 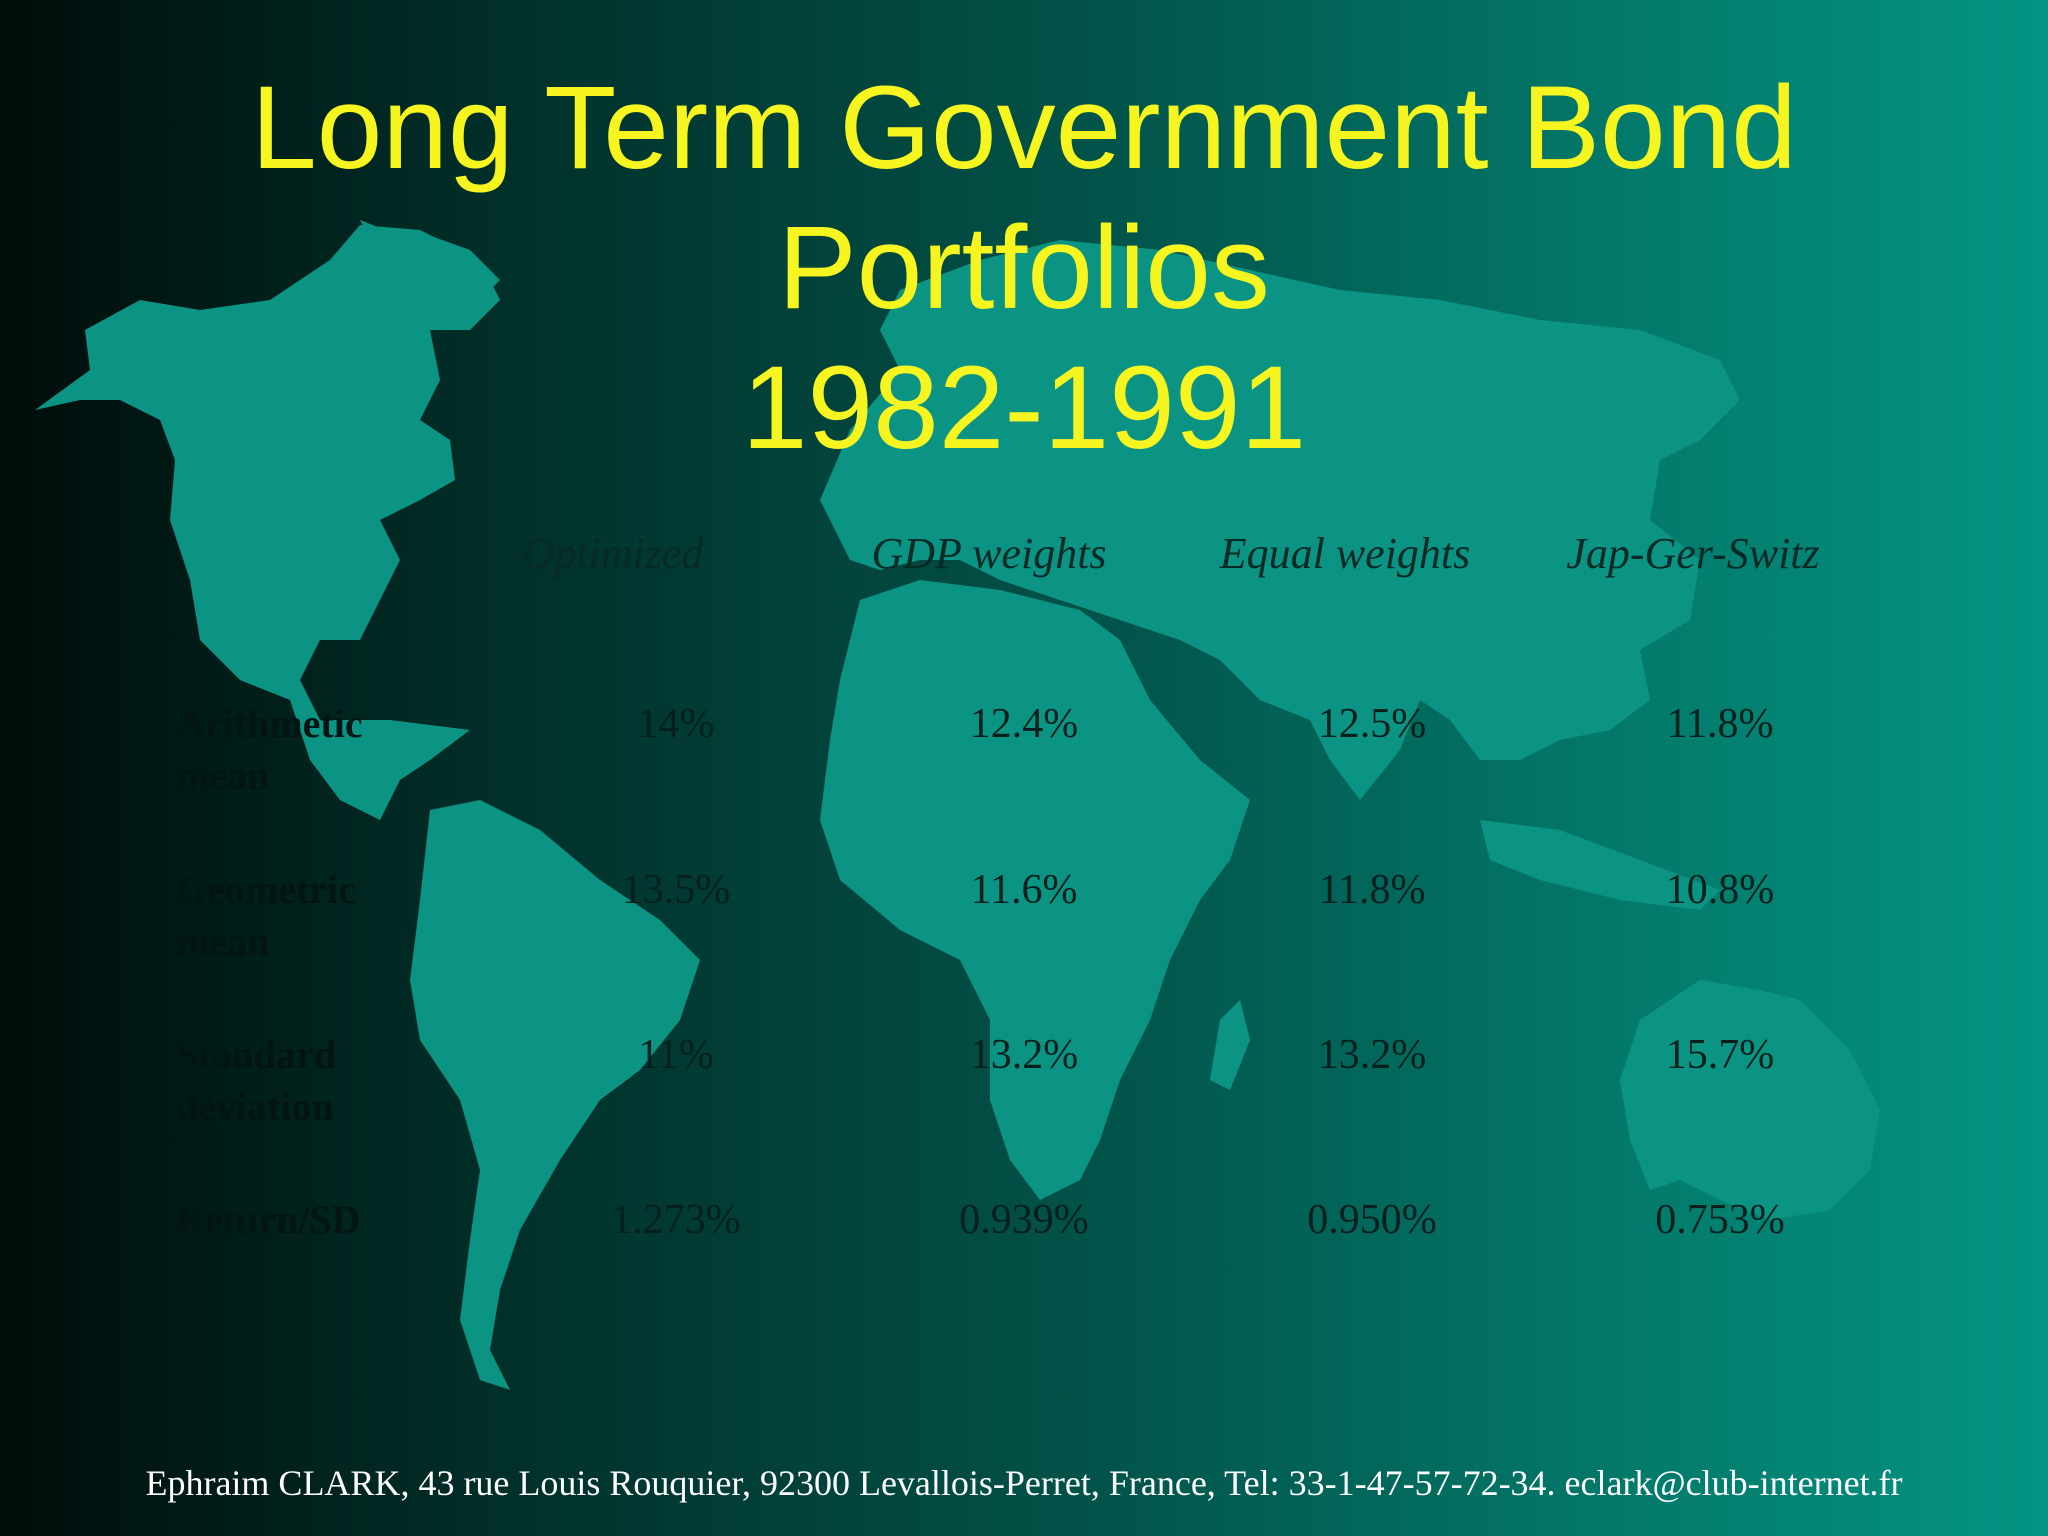 What do you see at coordinates (1024, 408) in the screenshot?
I see `title-line-3: 1982-1991` at bounding box center [1024, 408].